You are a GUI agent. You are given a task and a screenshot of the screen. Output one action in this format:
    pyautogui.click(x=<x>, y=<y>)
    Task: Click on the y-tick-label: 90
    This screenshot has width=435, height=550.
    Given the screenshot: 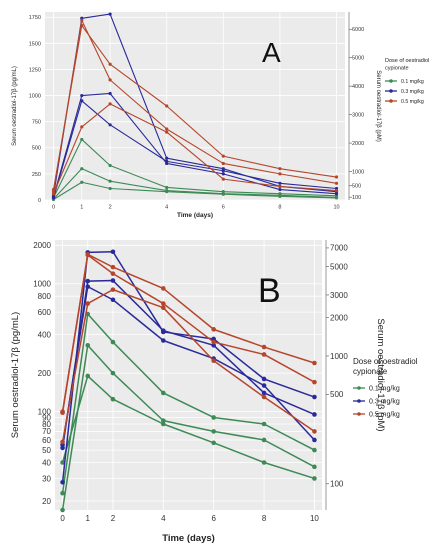 What is the action you would take?
    pyautogui.click(x=46, y=417)
    